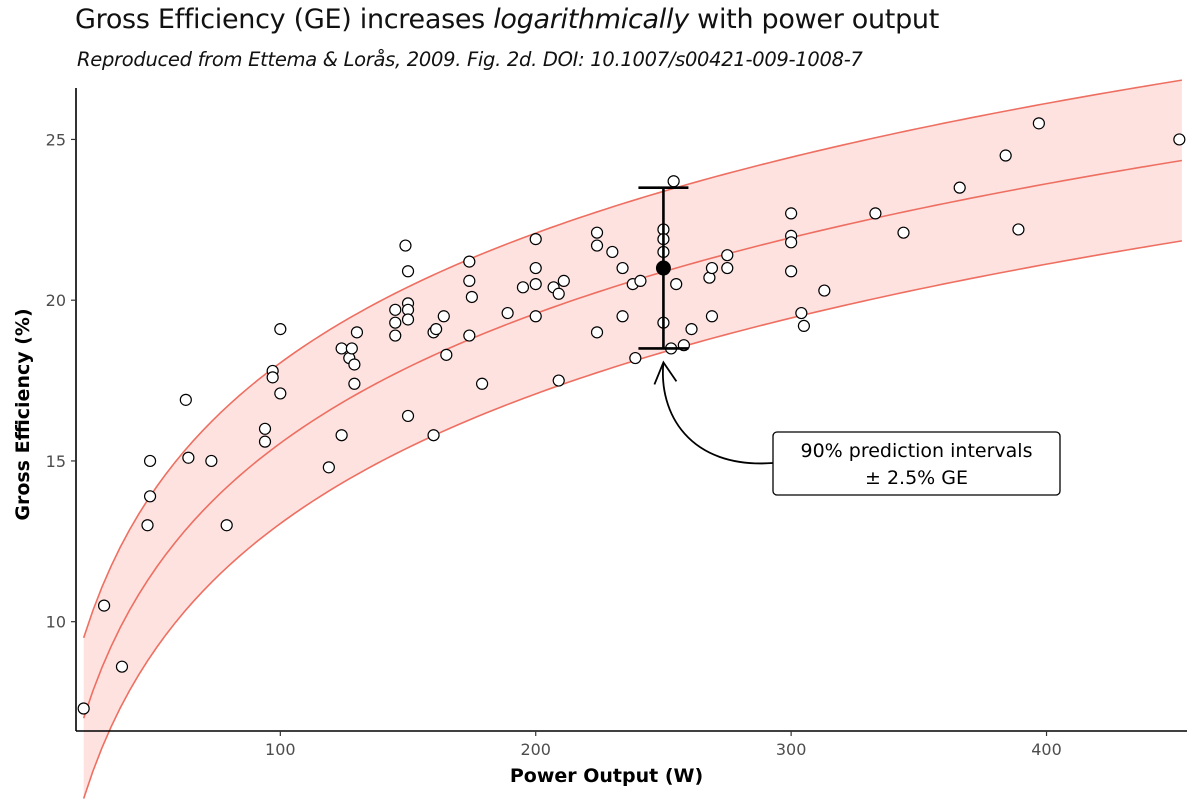 This screenshot has height=800, width=1200. What do you see at coordinates (535, 749) in the screenshot?
I see `x-tick-label: 200` at bounding box center [535, 749].